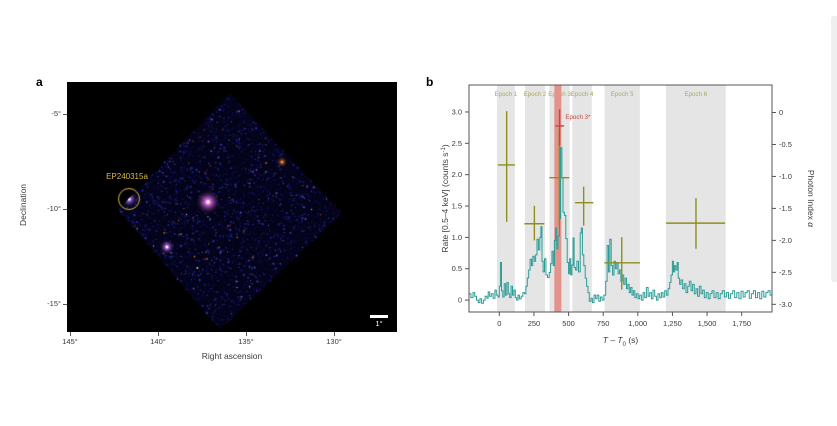 The width and height of the screenshot is (837, 426). What do you see at coordinates (457, 174) in the screenshot?
I see `rate-tick-label: 2.0` at bounding box center [457, 174].